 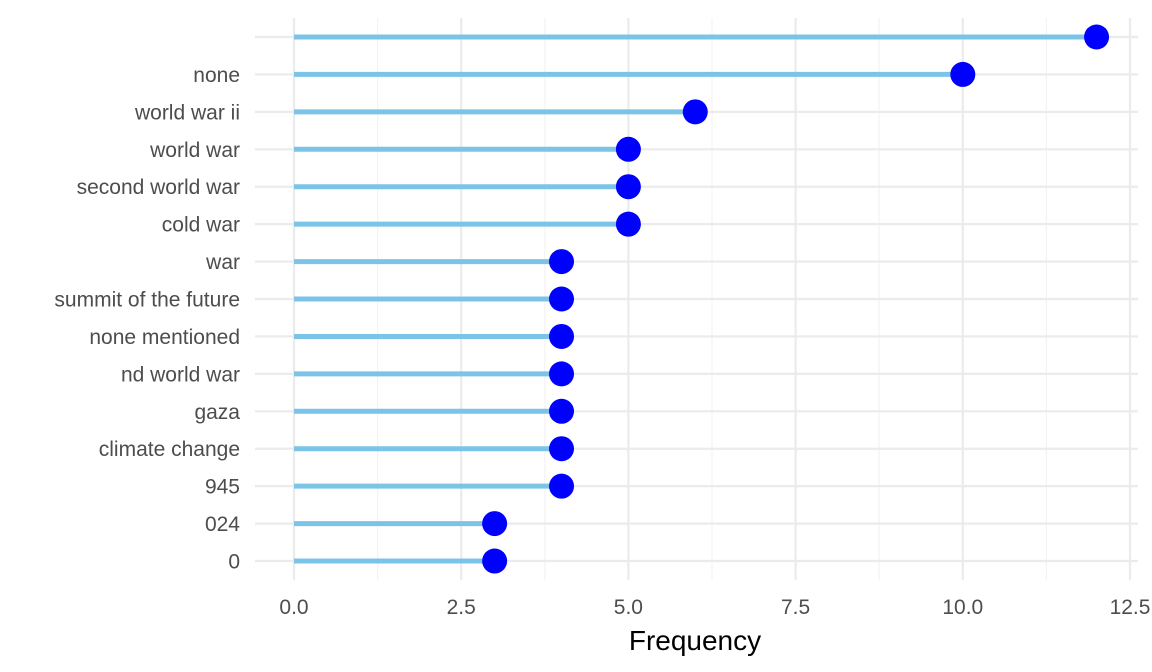 I want to click on x-tick-label: 5.0, so click(x=628, y=607).